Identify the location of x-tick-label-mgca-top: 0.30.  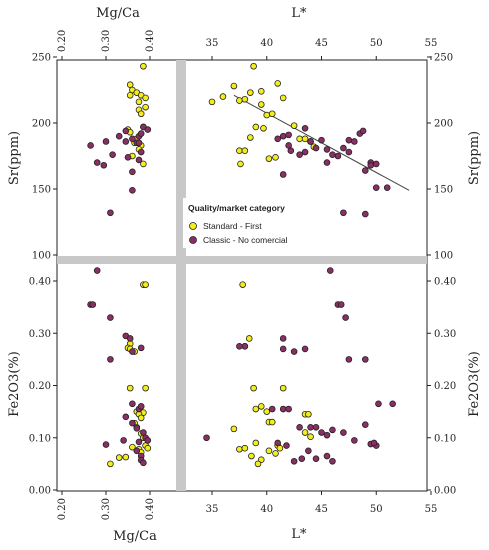
(106, 41).